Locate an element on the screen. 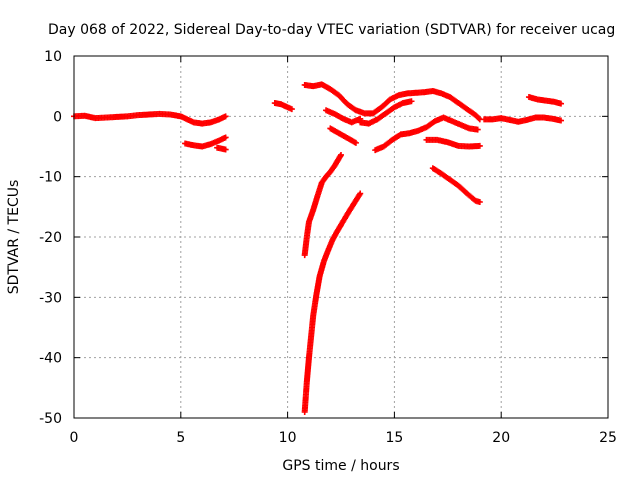  x-tick-label: 5 is located at coordinates (180, 438).